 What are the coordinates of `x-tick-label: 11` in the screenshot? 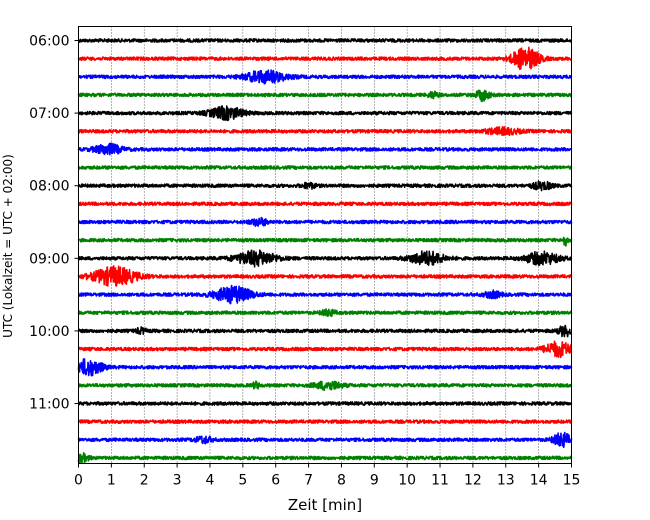 It's located at (440, 481).